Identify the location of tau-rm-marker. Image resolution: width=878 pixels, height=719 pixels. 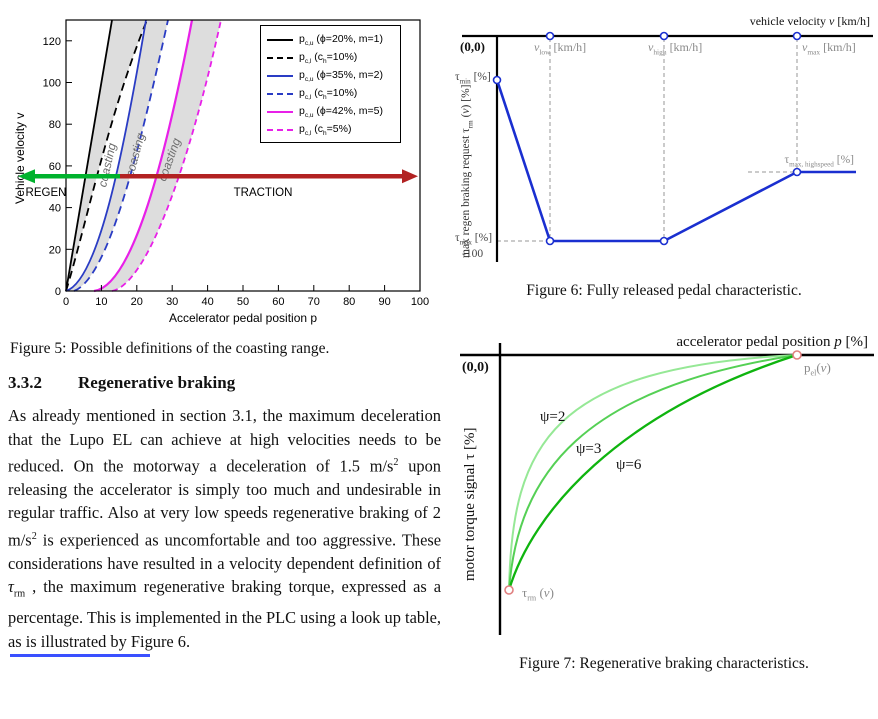
(509, 590).